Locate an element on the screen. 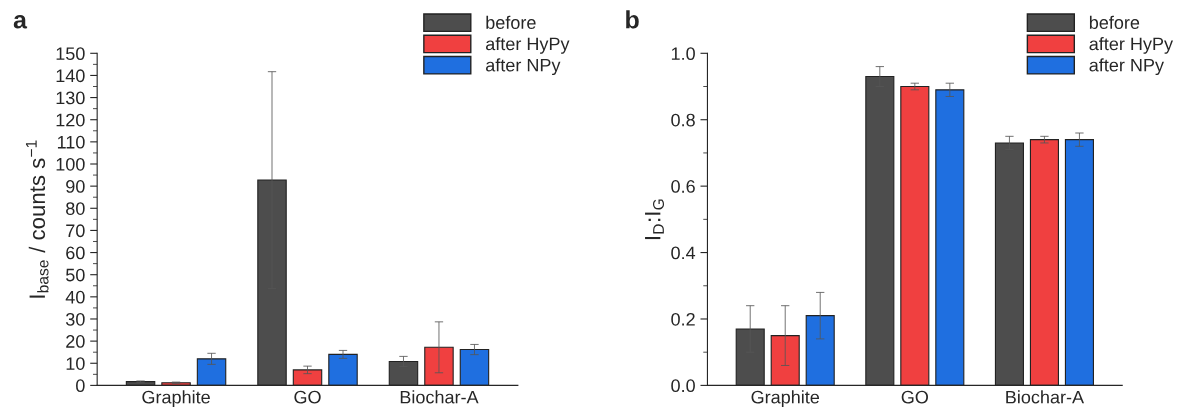 The width and height of the screenshot is (1185, 410). y-tick-label: 150 is located at coordinates (70, 54).